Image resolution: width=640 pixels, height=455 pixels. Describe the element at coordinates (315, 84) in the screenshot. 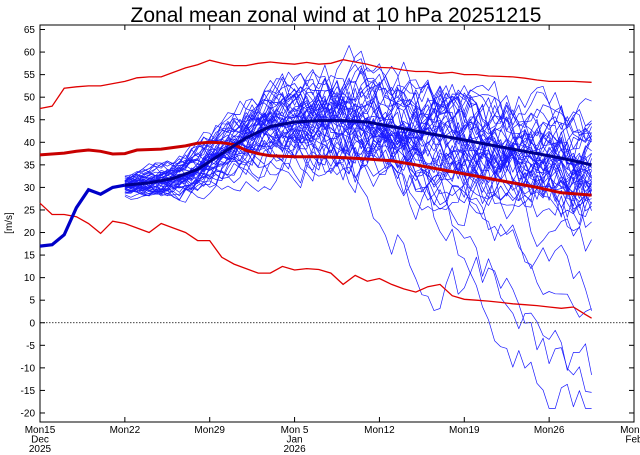

I see `climatological-maximum-line` at that location.